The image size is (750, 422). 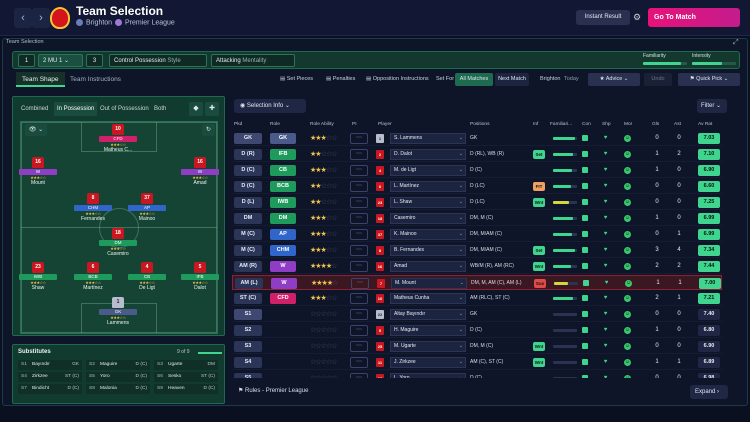 I want to click on pitch-player: 4 CB ★★★☆☆ De Ligt, so click(x=147, y=276).